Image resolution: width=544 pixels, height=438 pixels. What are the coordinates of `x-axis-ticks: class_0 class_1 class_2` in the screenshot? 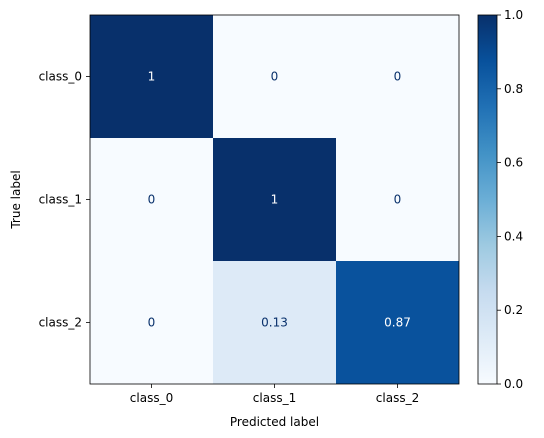 It's located at (274, 394).